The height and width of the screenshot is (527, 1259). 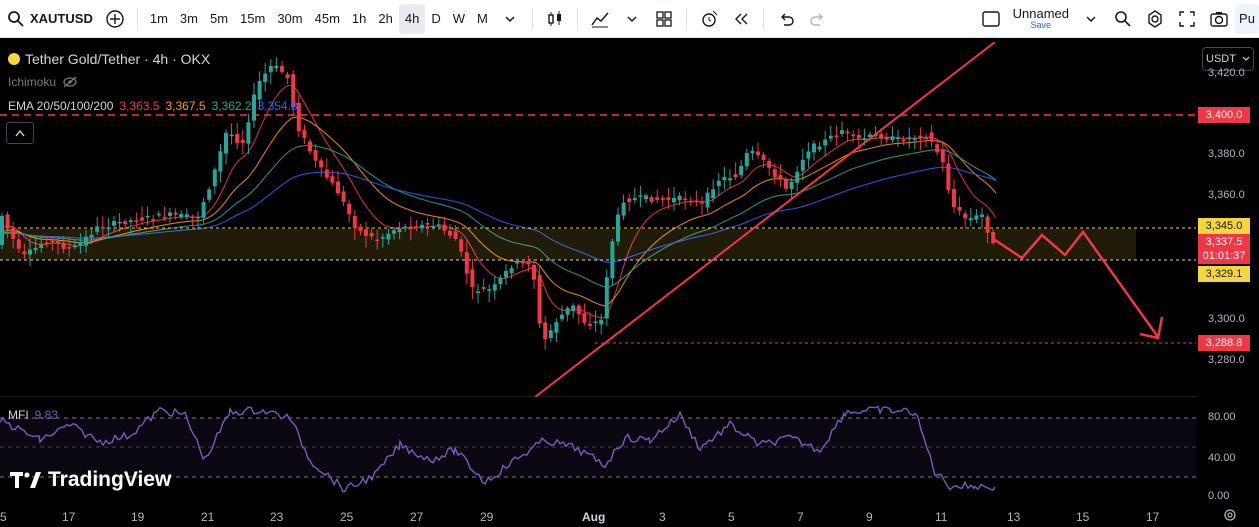 What do you see at coordinates (1155, 19) in the screenshot?
I see `settings-button` at bounding box center [1155, 19].